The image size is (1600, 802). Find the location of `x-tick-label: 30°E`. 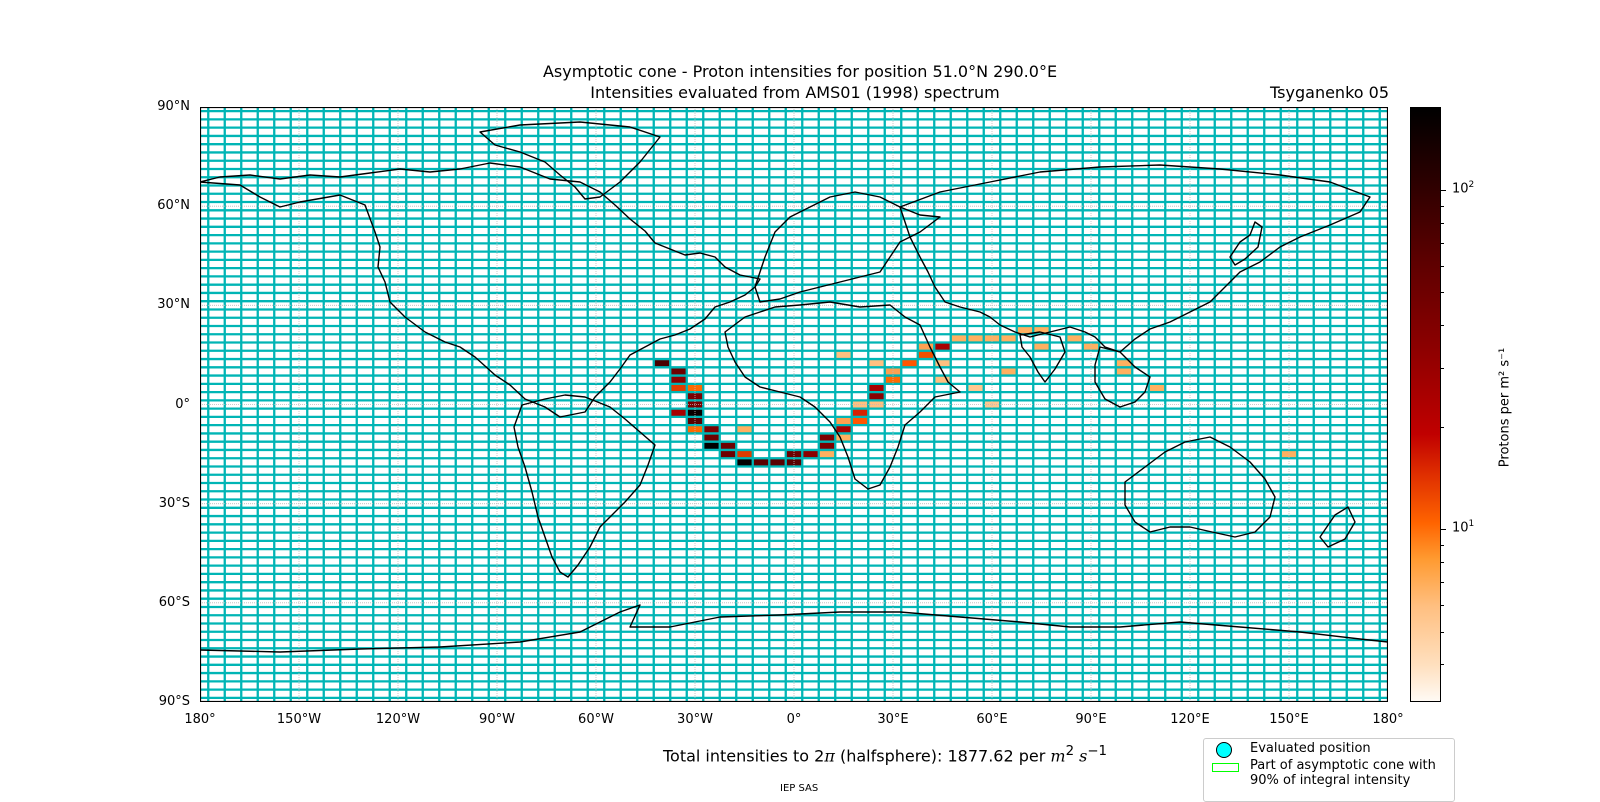

x-tick-label: 30°E is located at coordinates (893, 719).